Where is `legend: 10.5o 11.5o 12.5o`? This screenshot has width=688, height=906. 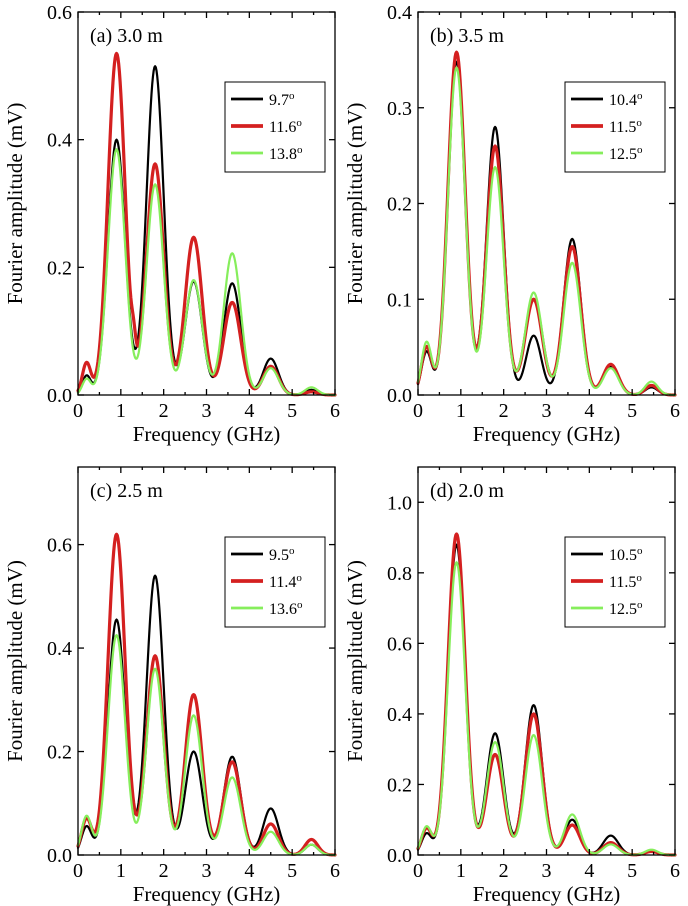 legend: 10.5o 11.5o 12.5o is located at coordinates (615, 582).